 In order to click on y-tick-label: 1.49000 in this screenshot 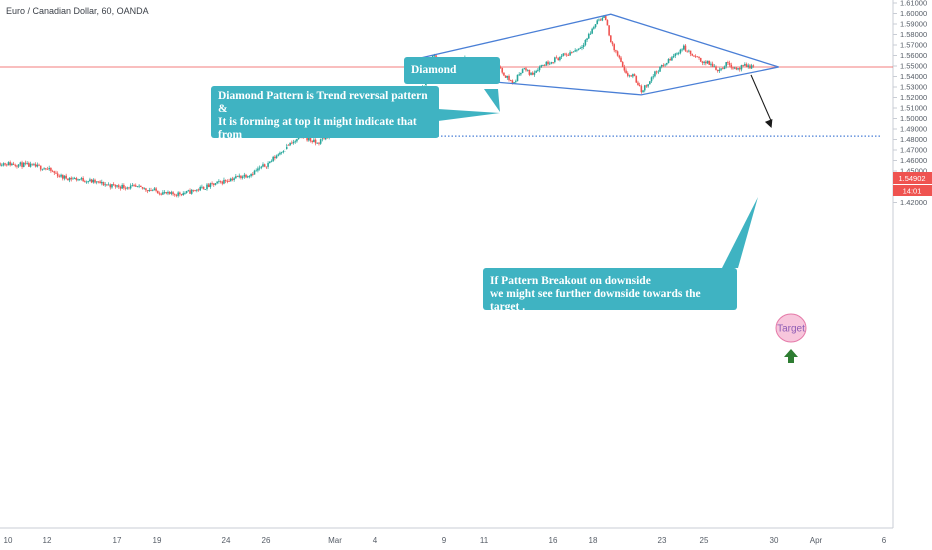, I will do `click(913, 129)`.